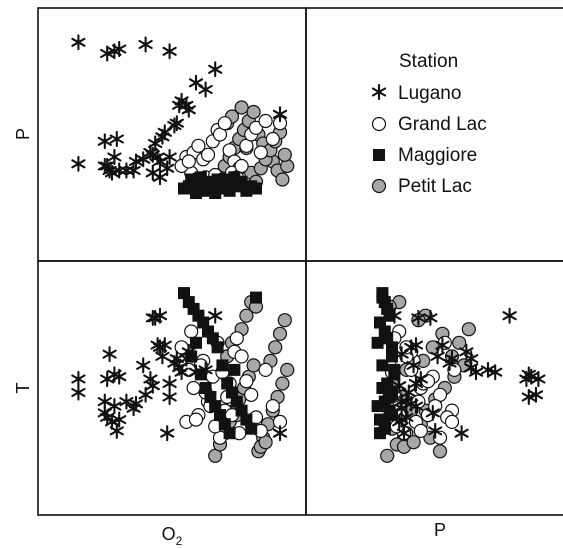 The height and width of the screenshot is (548, 563). What do you see at coordinates (169, 534) in the screenshot?
I see `bottom-label-o2-main: O` at bounding box center [169, 534].